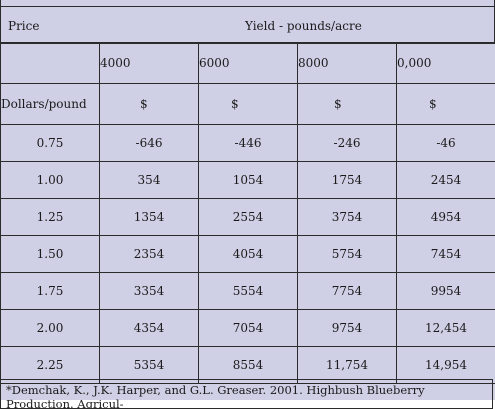 The image size is (495, 409). Describe the element at coordinates (446, 63) in the screenshot. I see `yield-column-header: 0,000` at that location.